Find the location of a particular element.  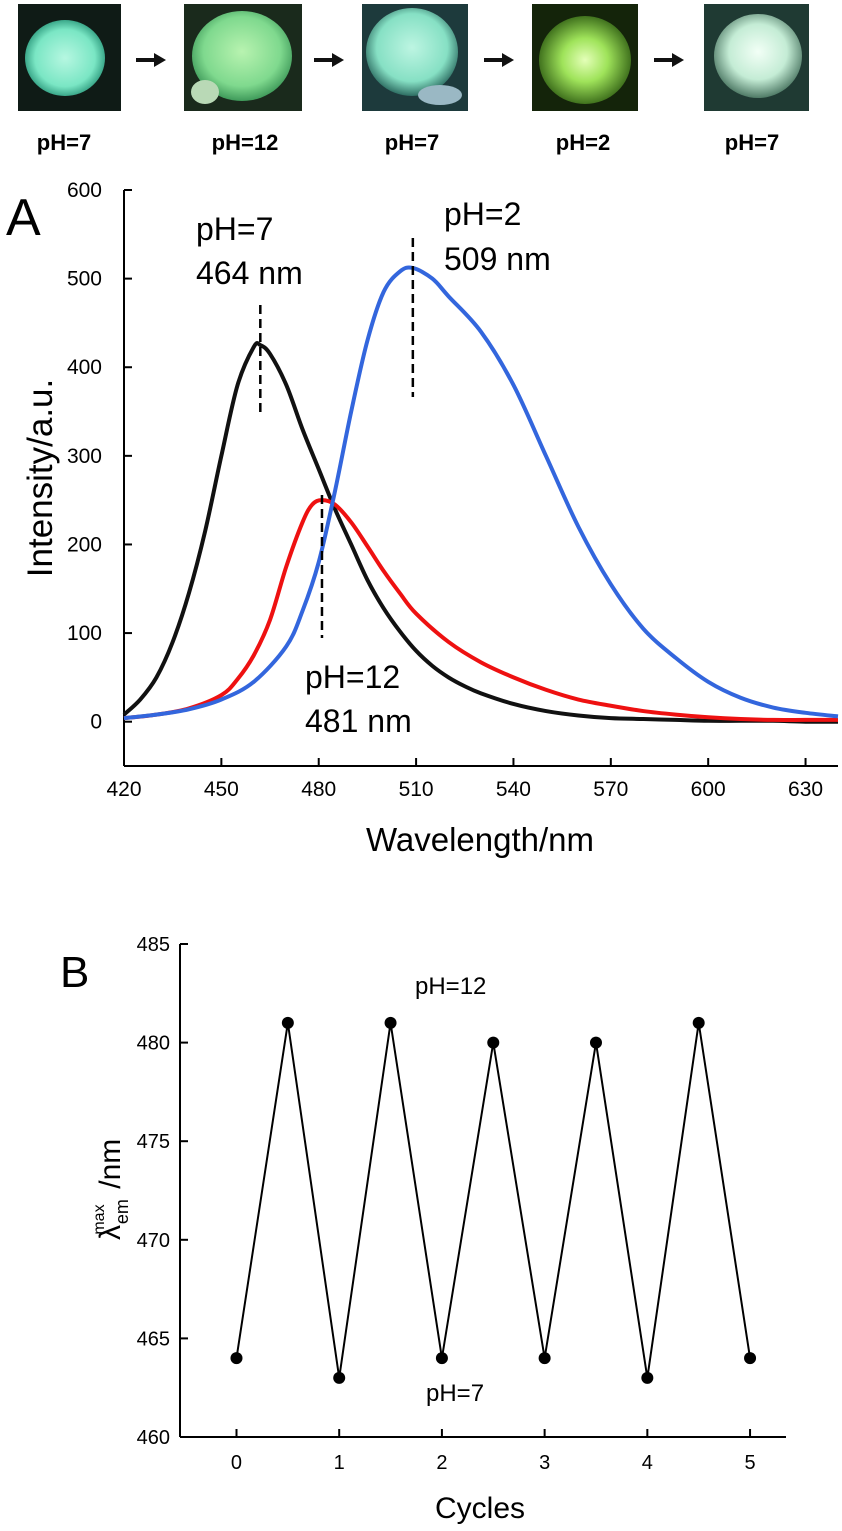

x-tick-label: 420 is located at coordinates (123, 789).